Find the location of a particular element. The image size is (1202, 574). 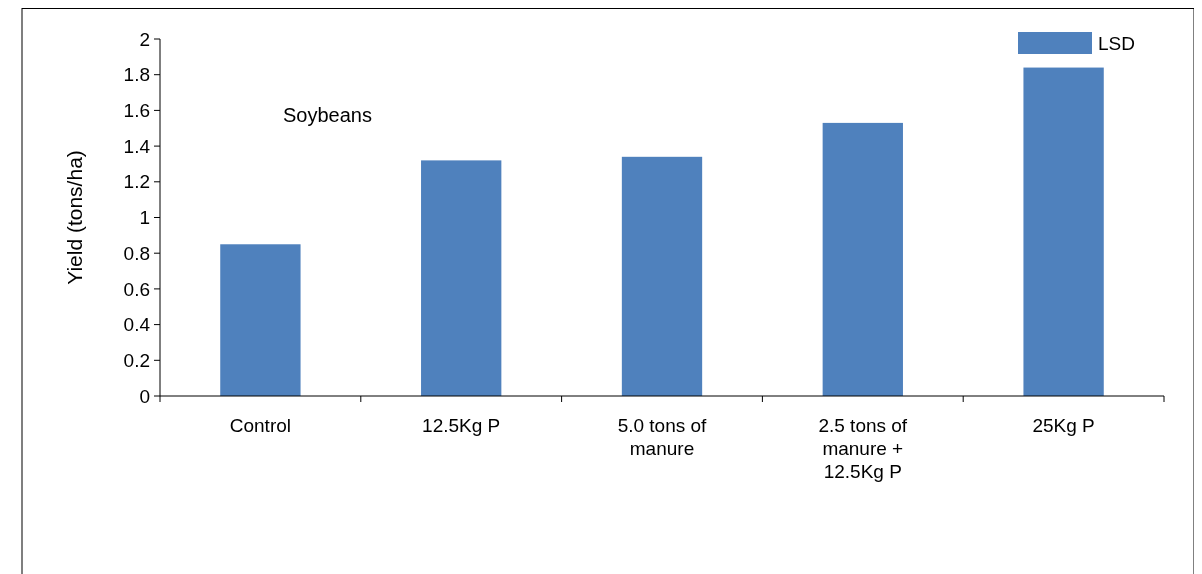

y-tick-label: 0 is located at coordinates (144, 396).